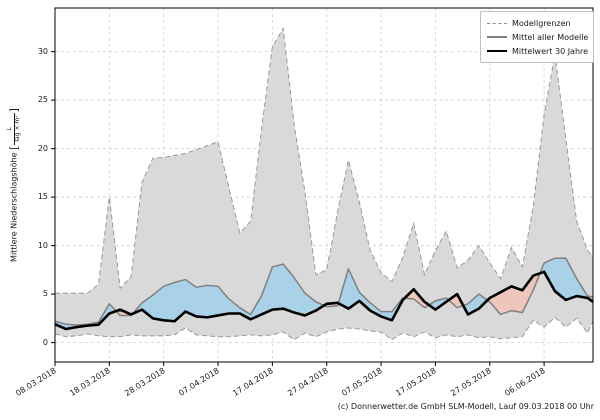  I want to click on y-axis-label: Mittlere Niederschlagshöhe [L Tag × m²], so click(15, 185).